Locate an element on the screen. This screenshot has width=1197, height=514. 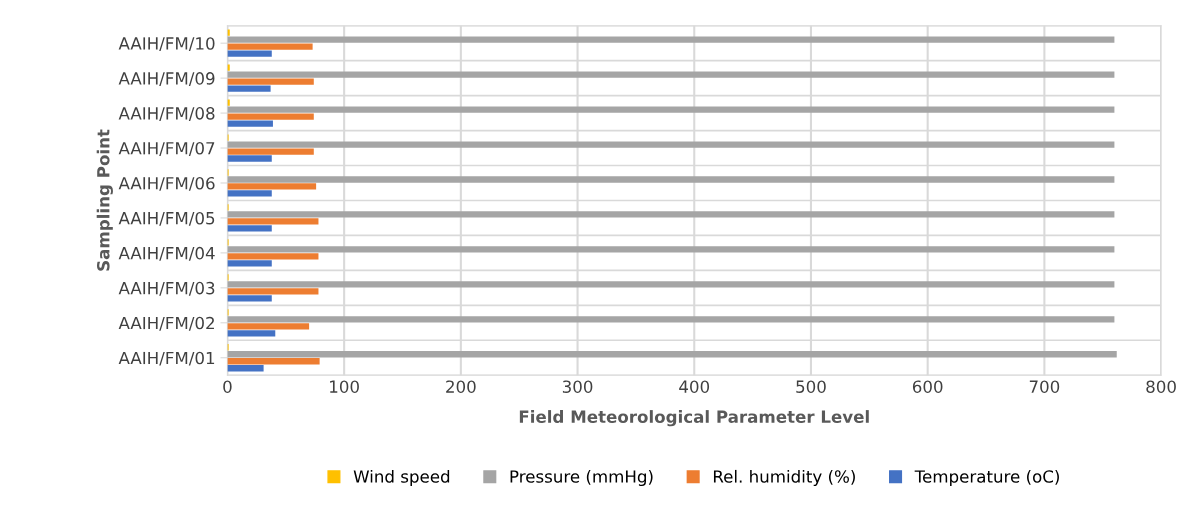
y-tick-label: AAIH/FM/08 is located at coordinates (166, 114).